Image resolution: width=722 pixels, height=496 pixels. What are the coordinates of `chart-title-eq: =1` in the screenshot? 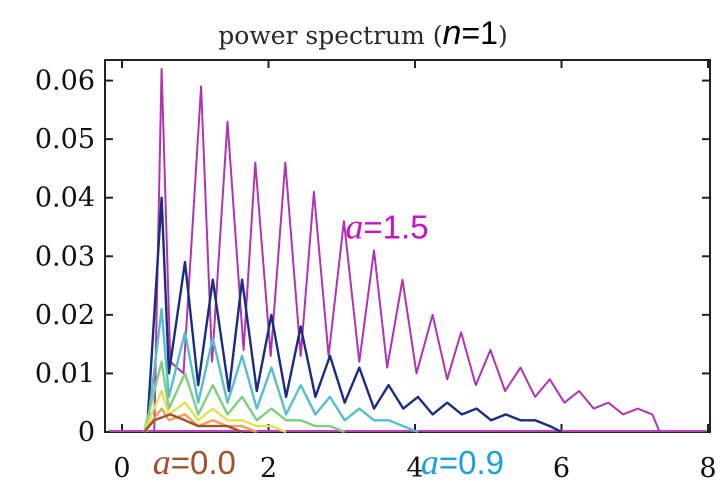 It's located at (479, 33).